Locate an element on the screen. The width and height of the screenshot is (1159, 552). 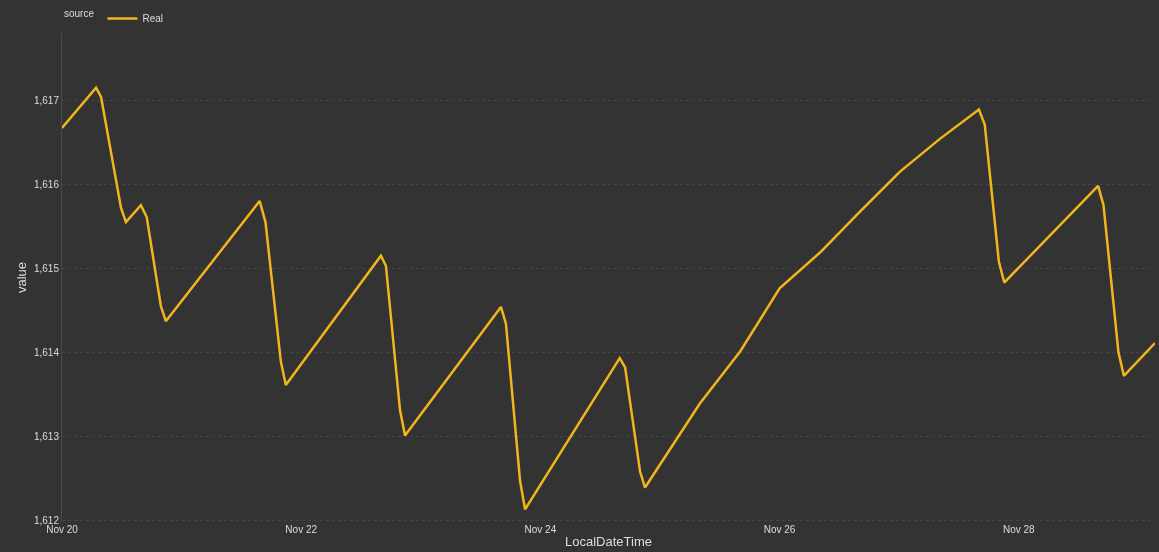
y-tick-label: 1,613 is located at coordinates (46, 436).